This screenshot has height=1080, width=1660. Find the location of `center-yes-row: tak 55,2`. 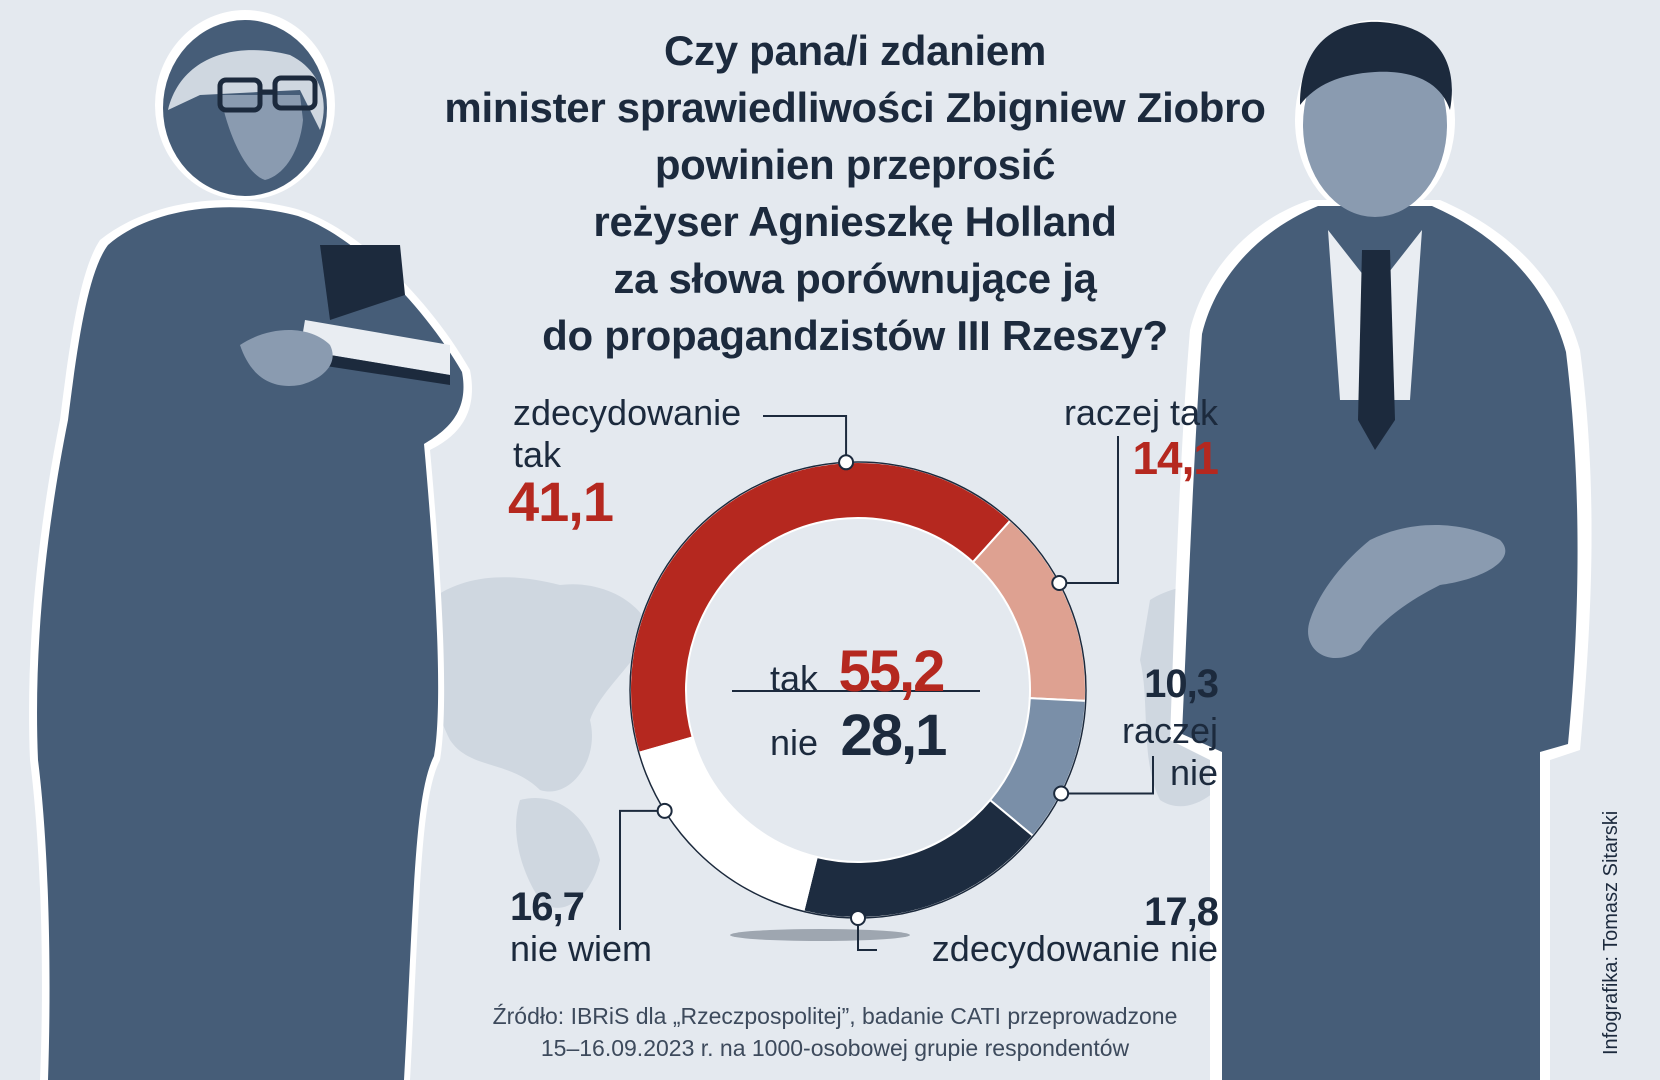

center-yes-row: tak 55,2 is located at coordinates (857, 671).